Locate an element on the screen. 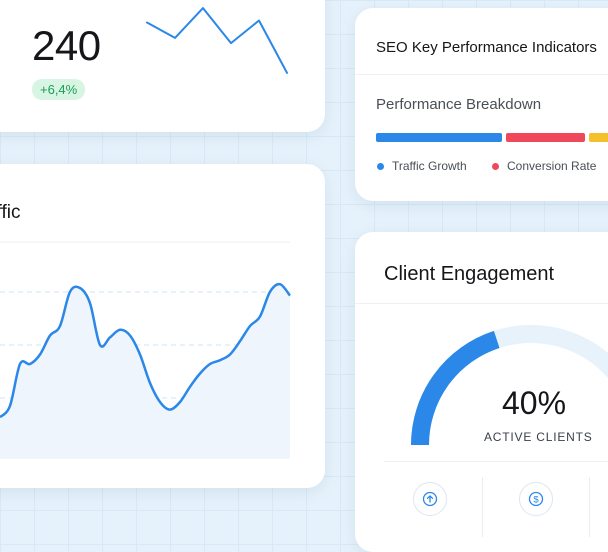  stat-card: 240 +6,4% is located at coordinates (162, 66).